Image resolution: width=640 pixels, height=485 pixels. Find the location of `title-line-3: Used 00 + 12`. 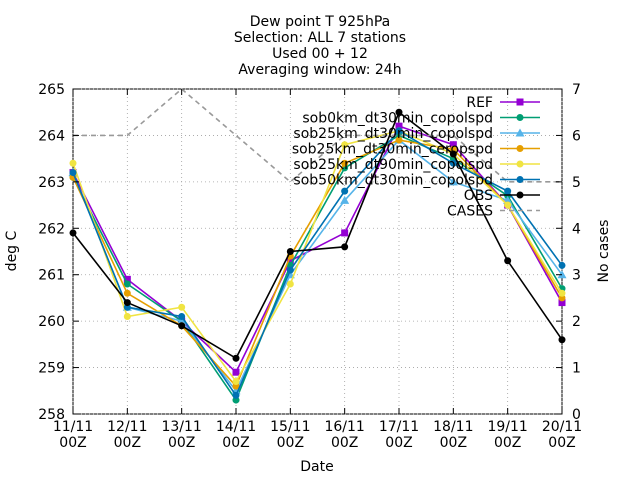

title-line-3: Used 00 + 12 is located at coordinates (320, 54).